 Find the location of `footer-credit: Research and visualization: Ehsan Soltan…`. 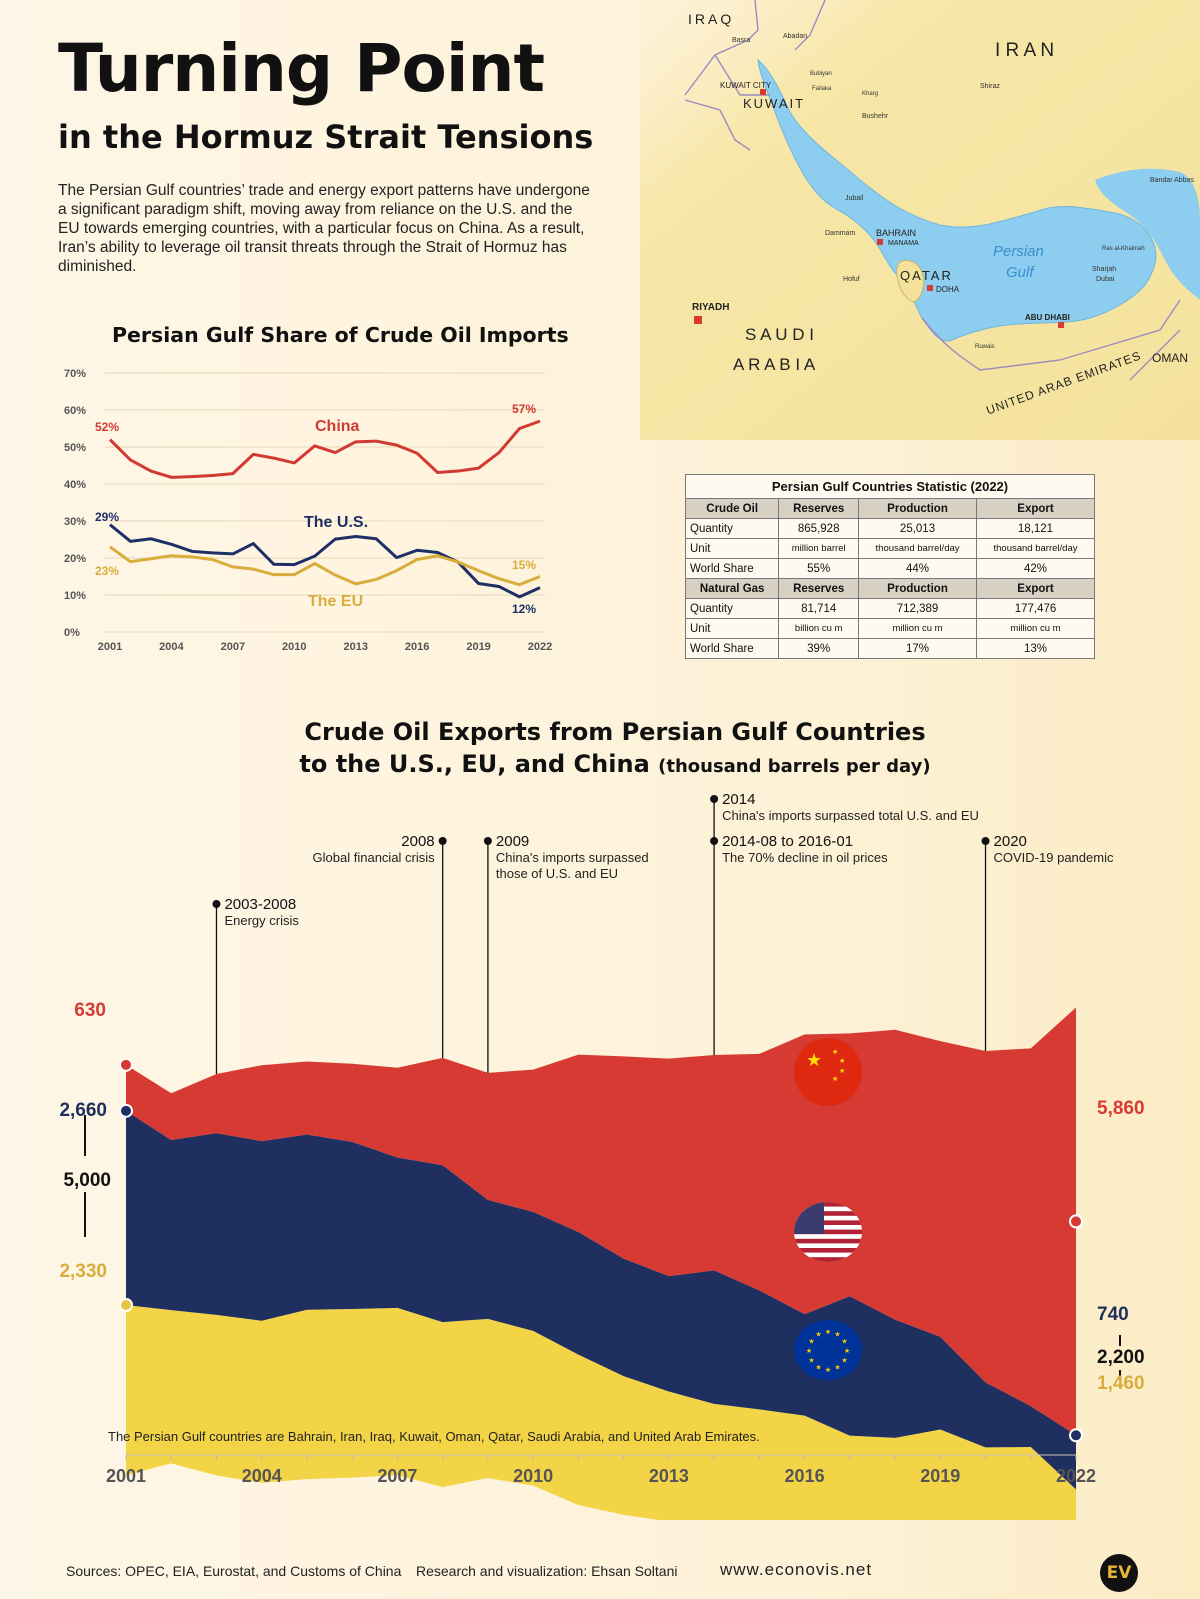

footer-credit: Research and visualization: Ehsan Soltan… is located at coordinates (547, 1571).